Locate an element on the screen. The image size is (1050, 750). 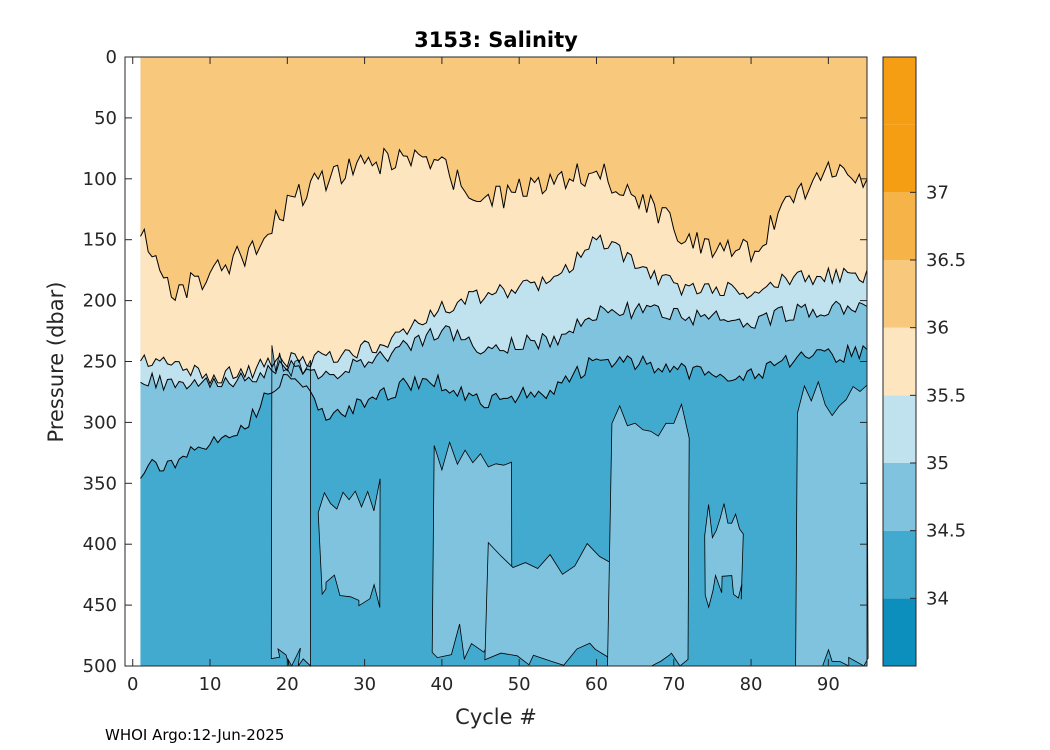
colorbar-tick-label: 36.5 is located at coordinates (946, 260).